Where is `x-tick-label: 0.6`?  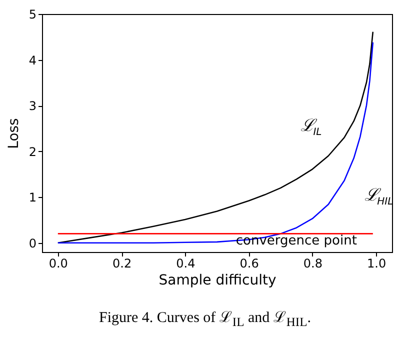 x-tick-label: 0.6 is located at coordinates (249, 263).